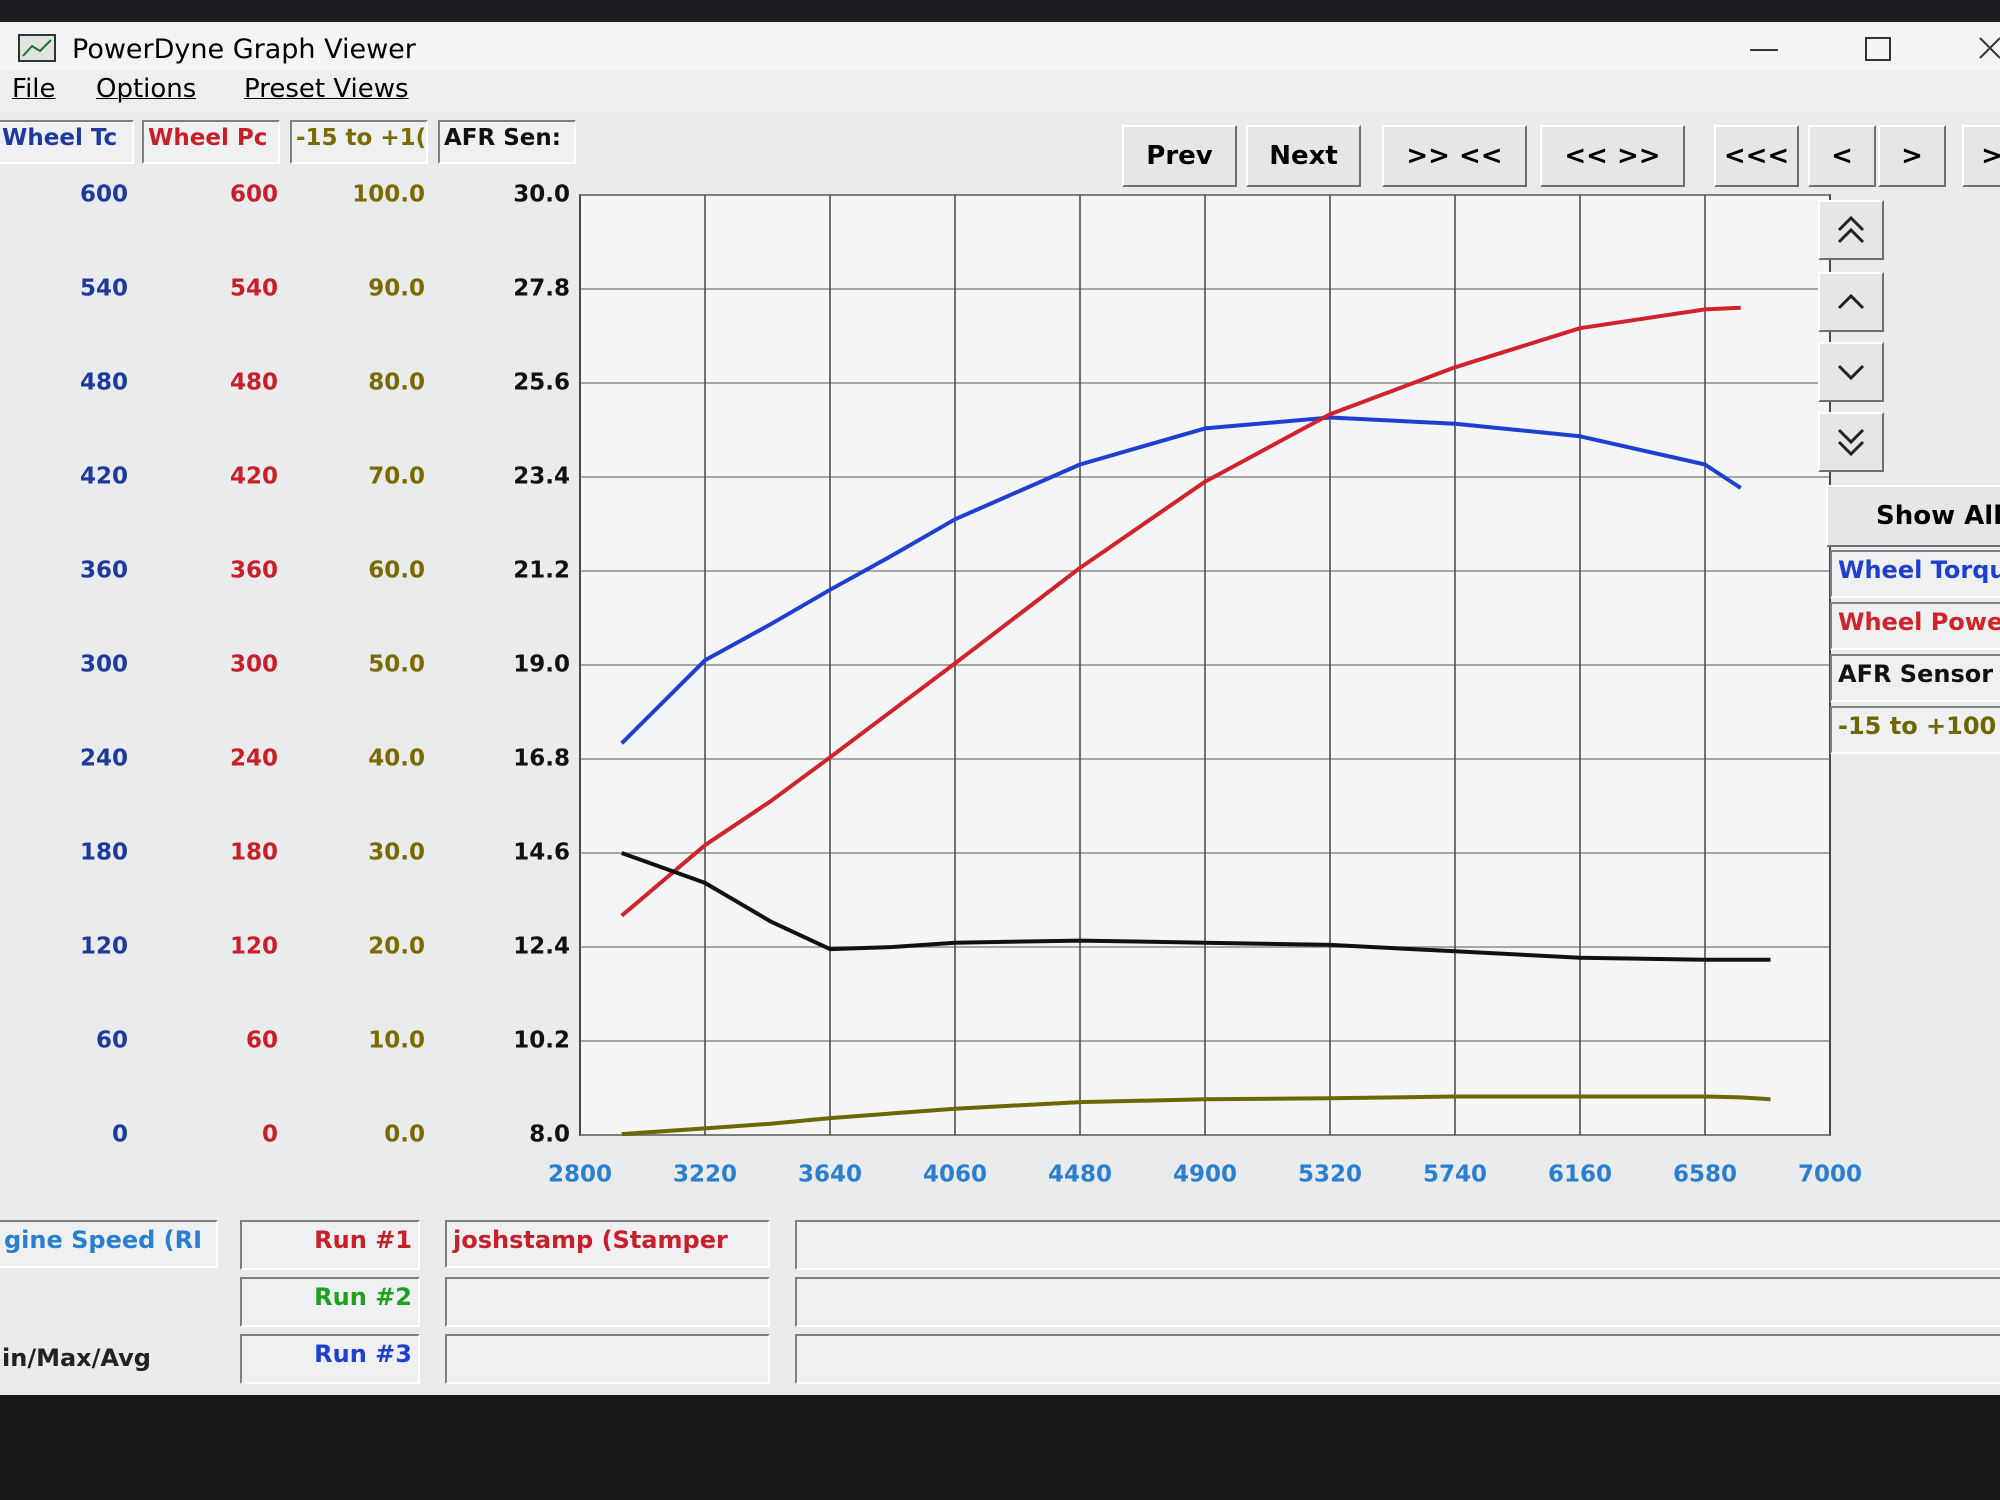 Image resolution: width=2000 pixels, height=1500 pixels. Describe the element at coordinates (388, 195) in the screenshot. I see `y-tick-label: 100.0` at that location.